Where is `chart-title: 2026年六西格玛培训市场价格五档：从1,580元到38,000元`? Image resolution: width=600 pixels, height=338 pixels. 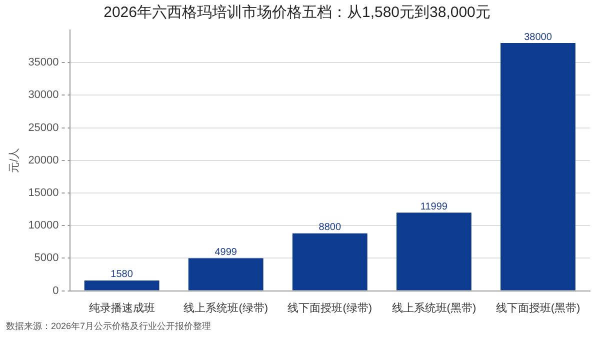 chart-title: 2026年六西格玛培训市场价格五档：从1,580元到38,000元 is located at coordinates (297, 13).